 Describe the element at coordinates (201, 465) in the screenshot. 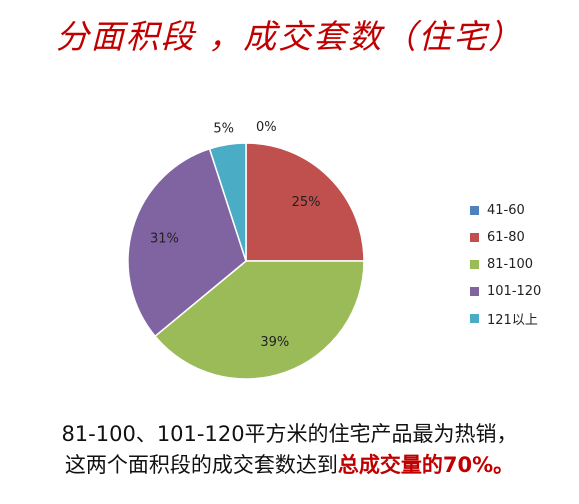

I see `caption-line-2-text: 这两个面积段的成交套数达到` at that location.